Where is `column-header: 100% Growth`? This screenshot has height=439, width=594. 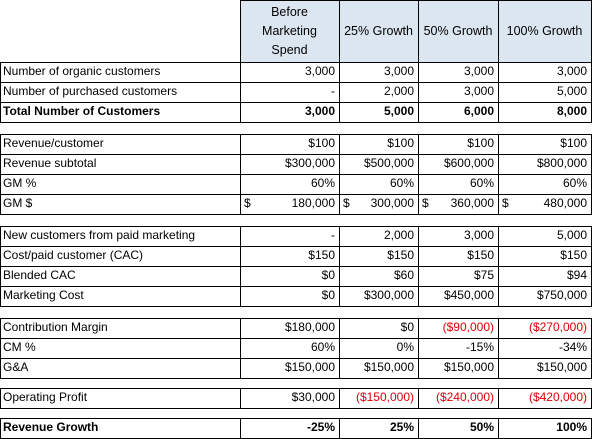
column-header: 100% Growth is located at coordinates (544, 31).